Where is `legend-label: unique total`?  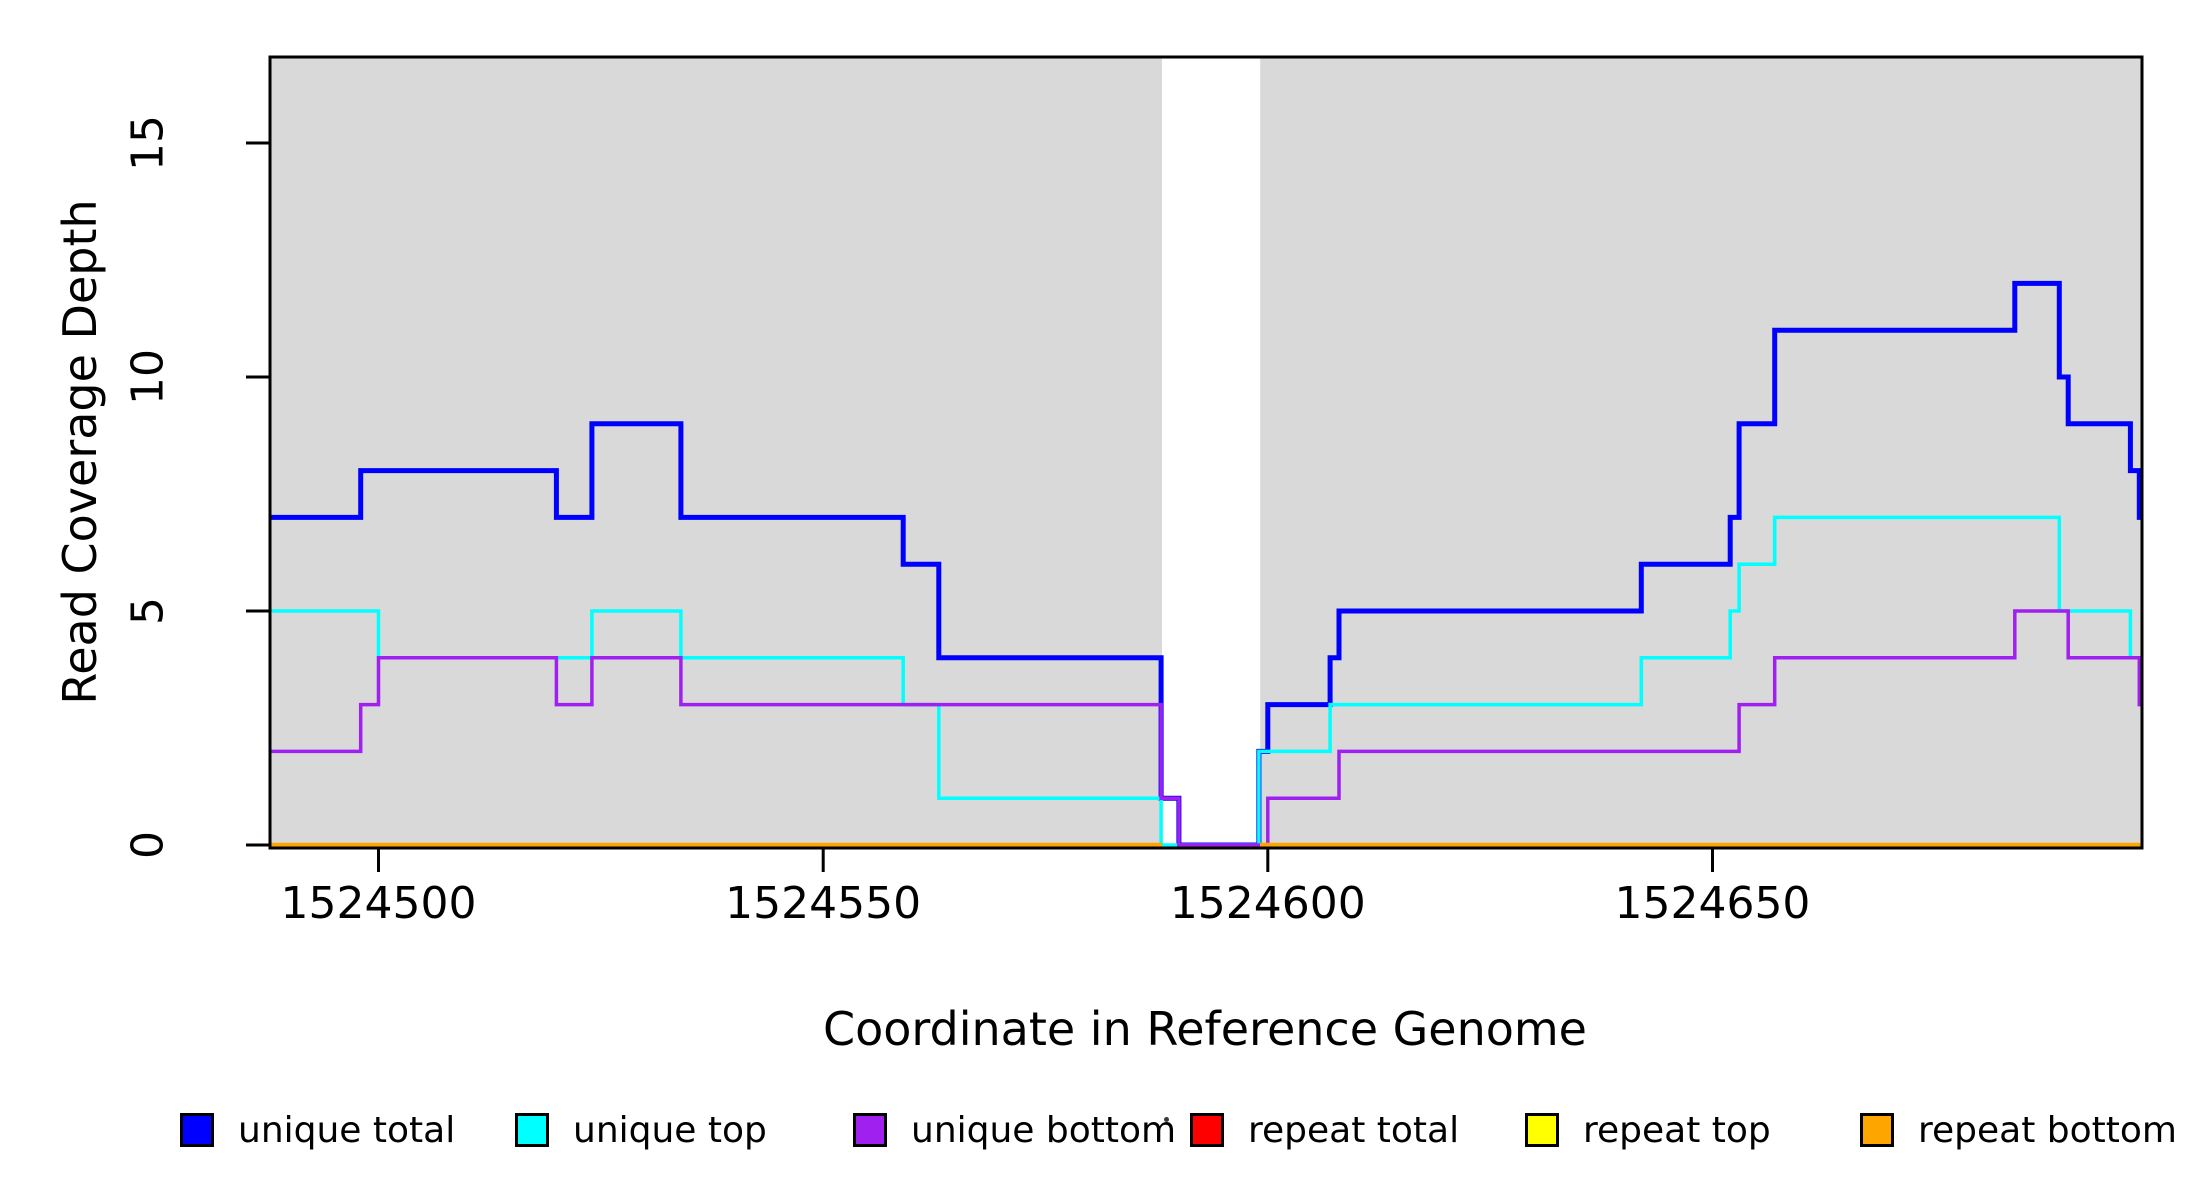
legend-label: unique total is located at coordinates (347, 1130).